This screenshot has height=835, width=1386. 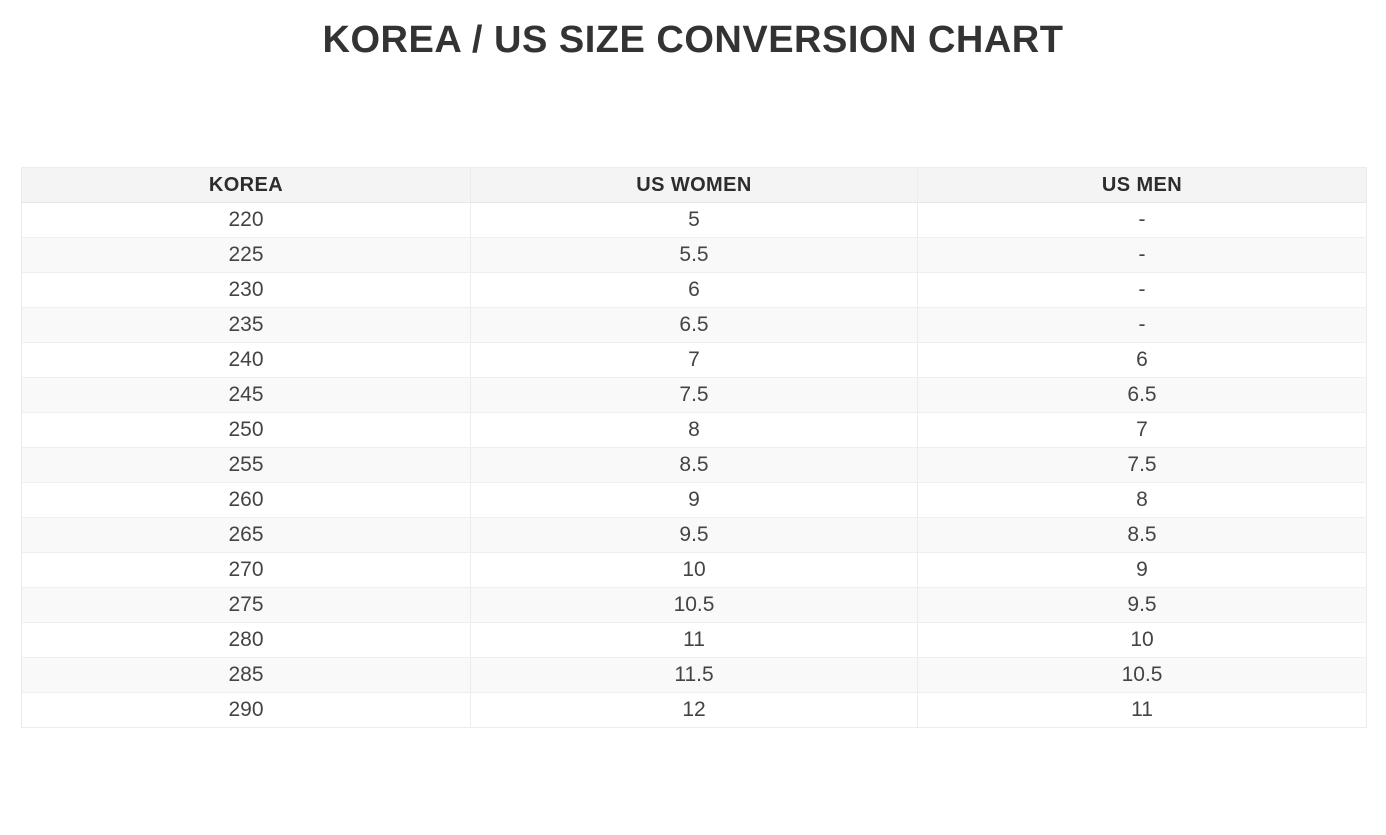 What do you see at coordinates (246, 640) in the screenshot?
I see `cell-korea: 280` at bounding box center [246, 640].